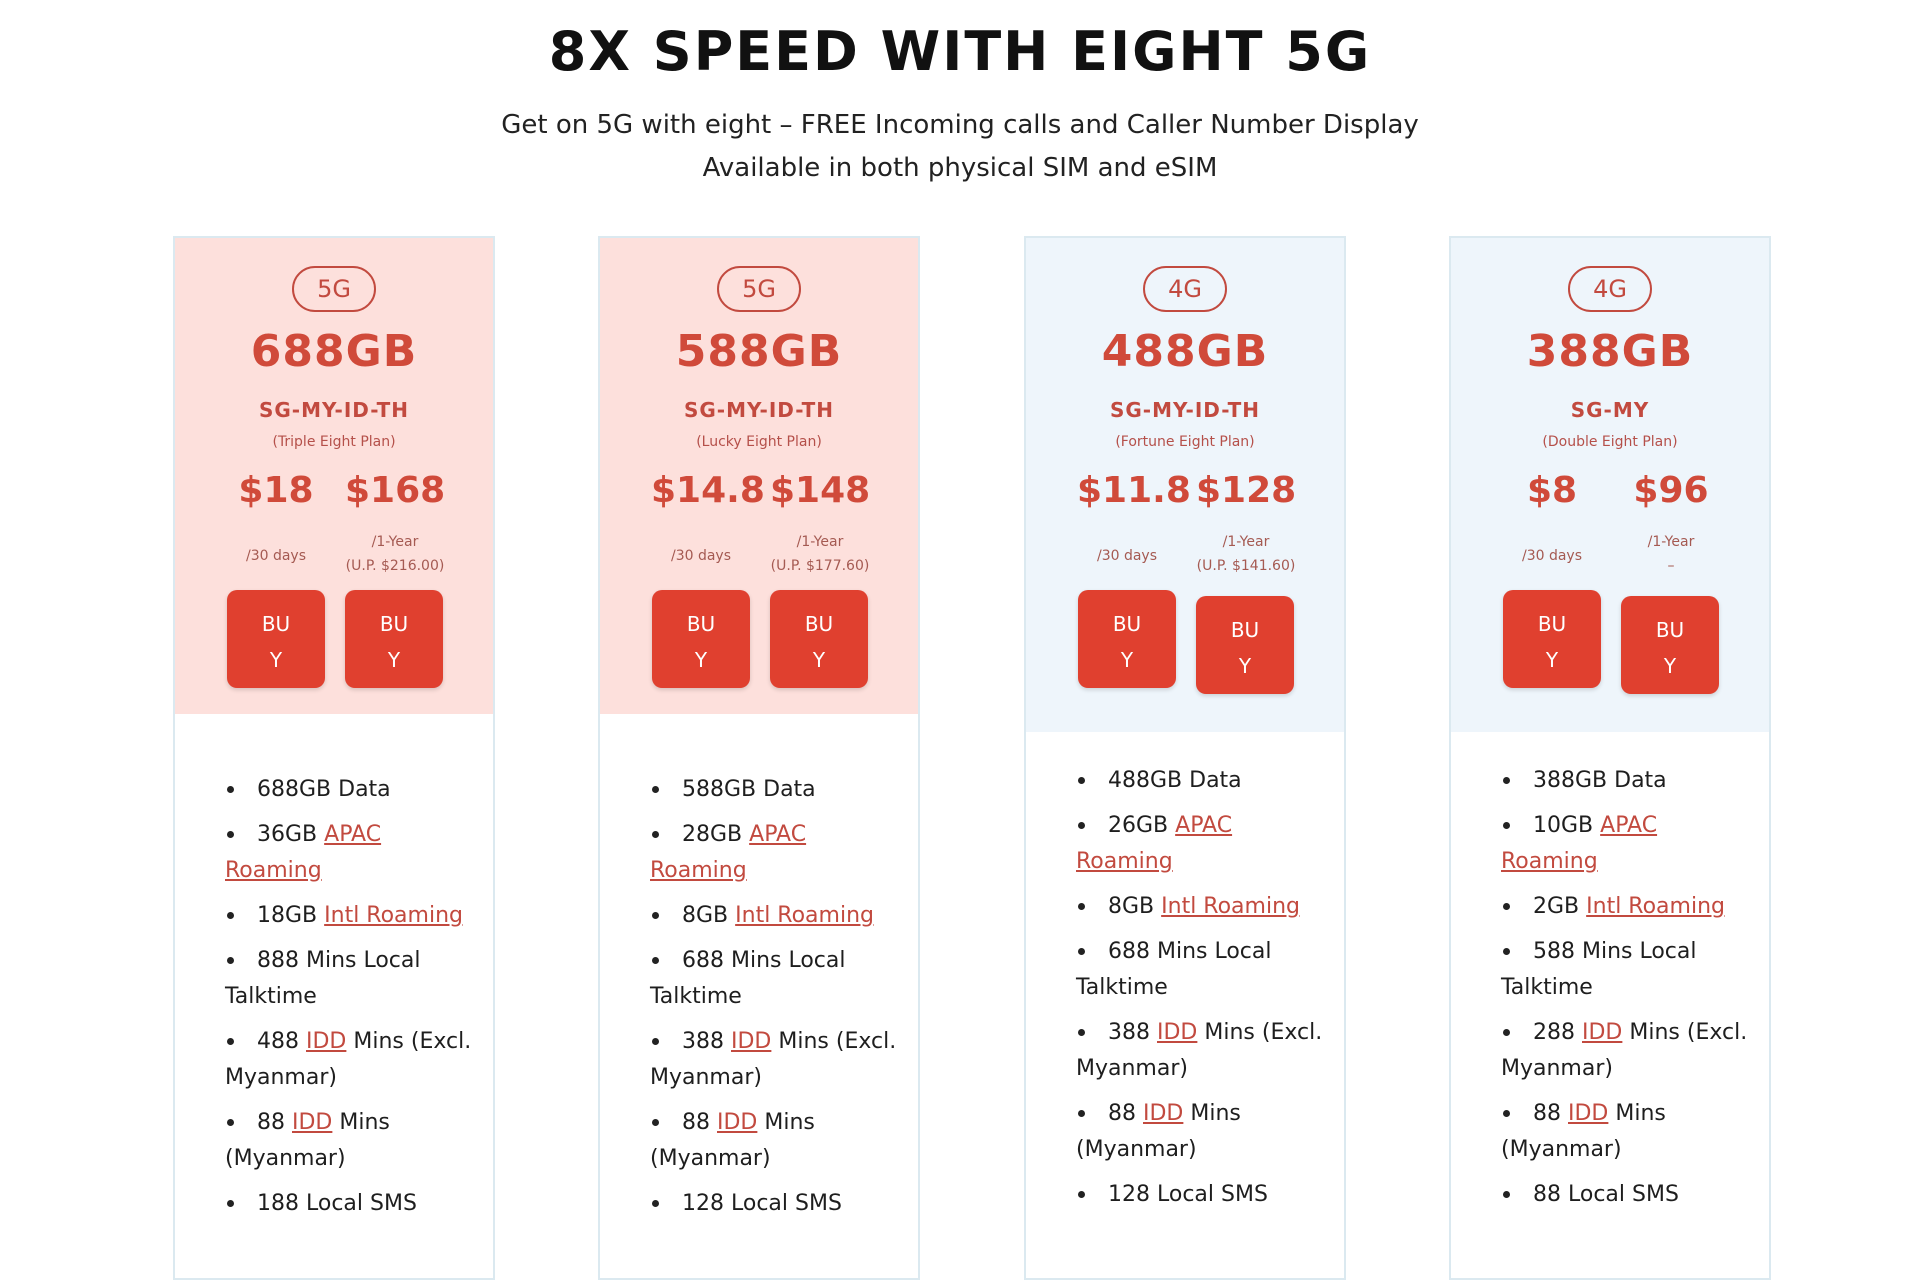 The width and height of the screenshot is (1920, 1280). I want to click on feature-data: 588GB Data, so click(778, 790).